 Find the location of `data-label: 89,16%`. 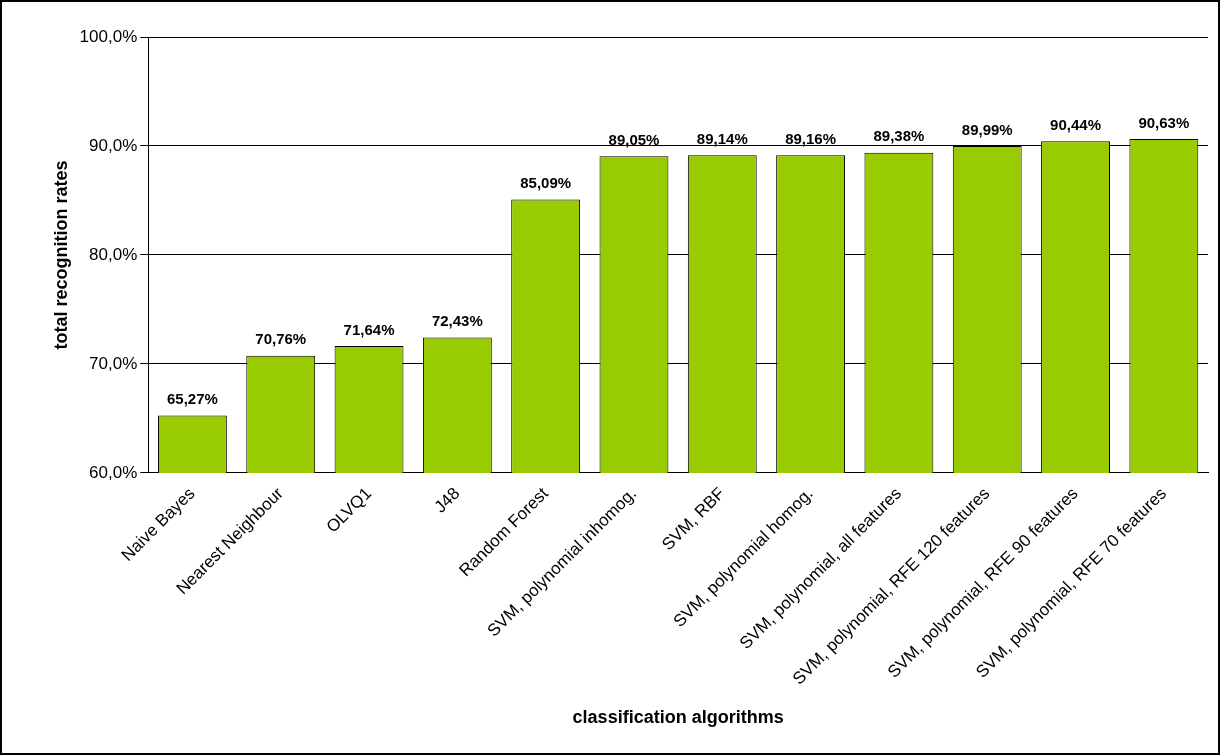

data-label: 89,16% is located at coordinates (811, 138).